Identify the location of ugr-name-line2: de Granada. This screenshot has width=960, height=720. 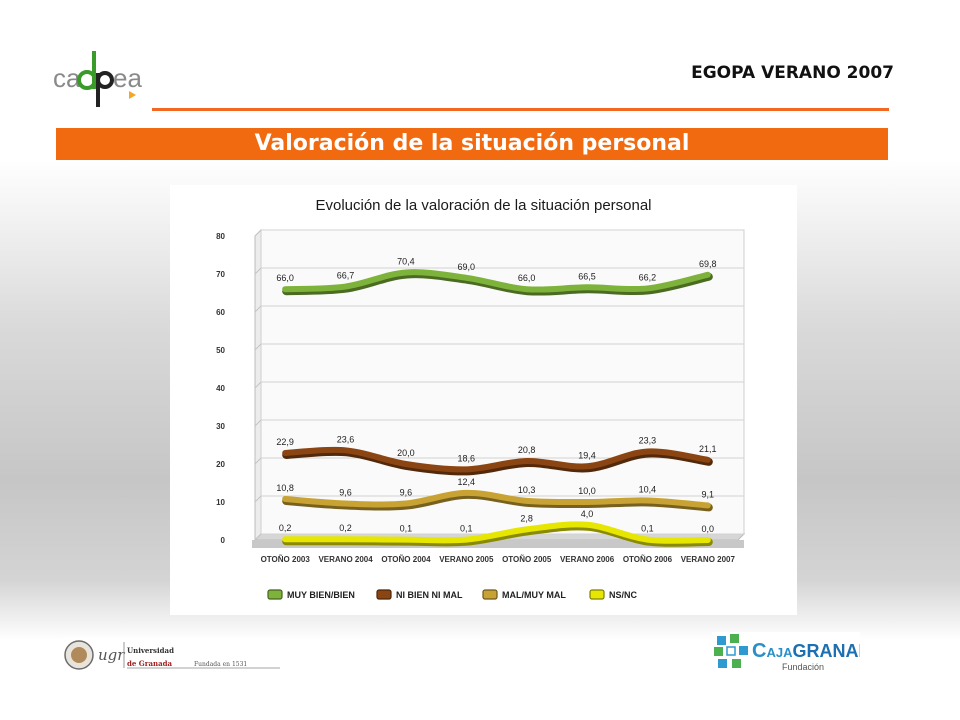
(150, 663).